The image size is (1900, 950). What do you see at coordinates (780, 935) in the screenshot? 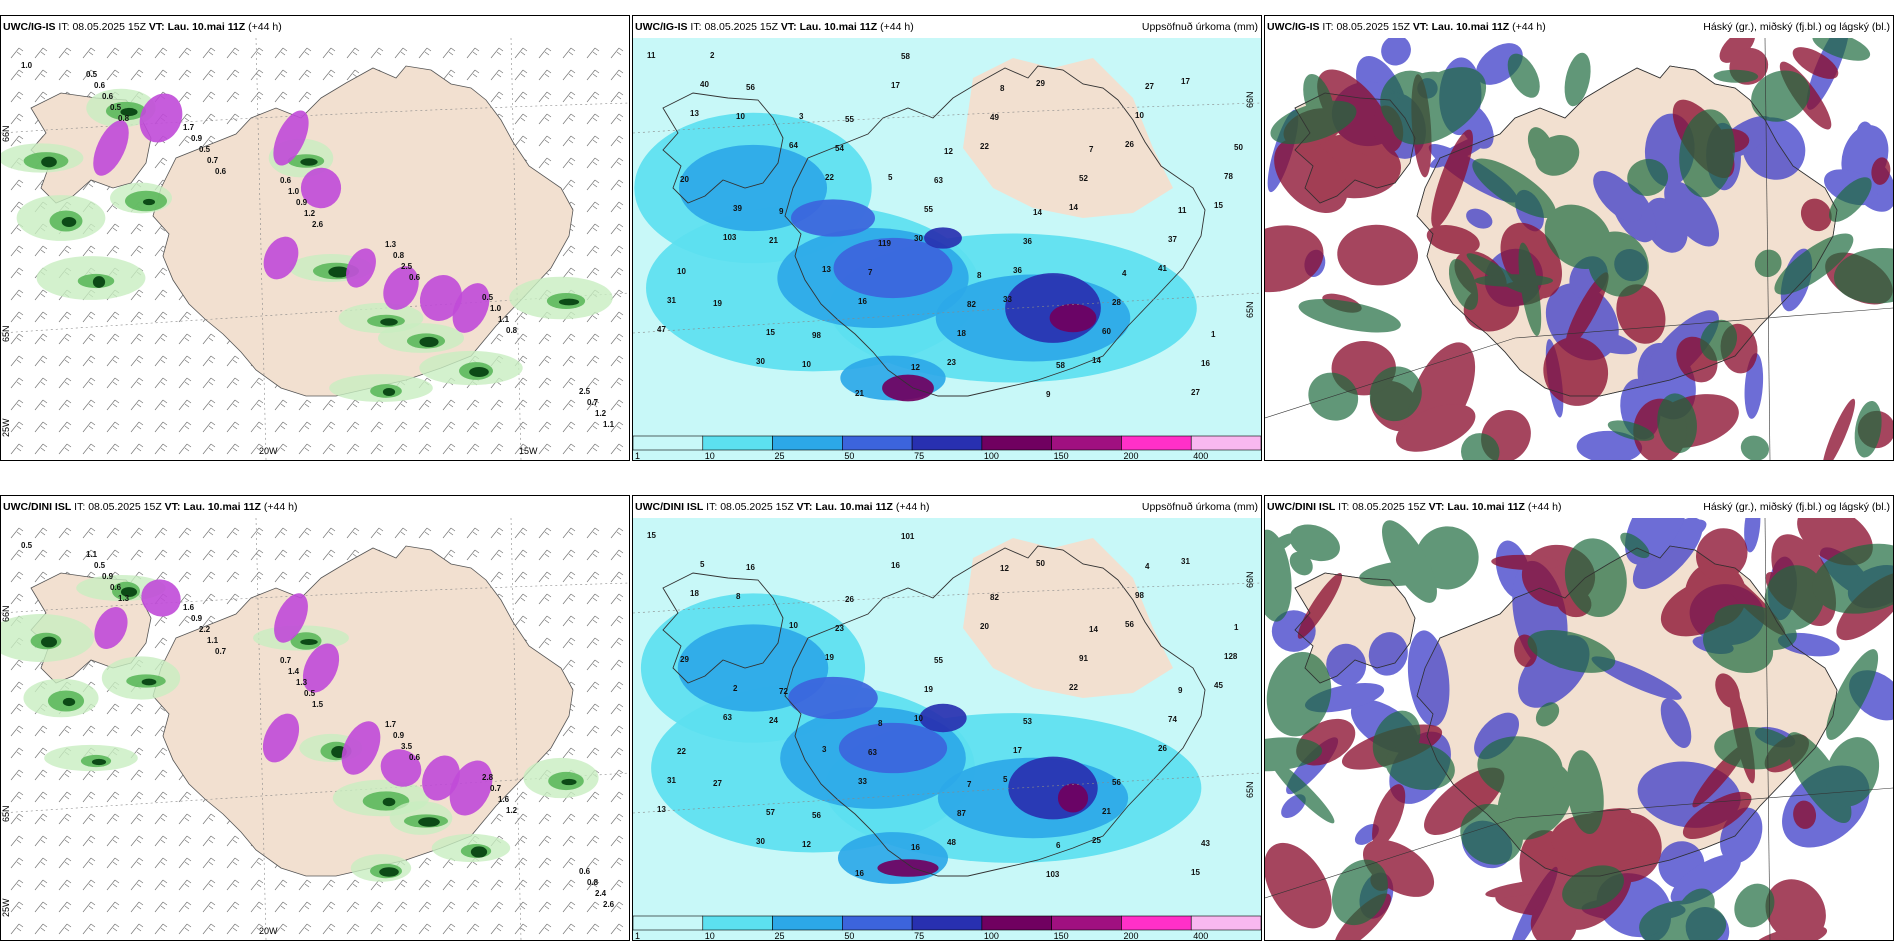
I see `legend-label: 25` at bounding box center [780, 935].